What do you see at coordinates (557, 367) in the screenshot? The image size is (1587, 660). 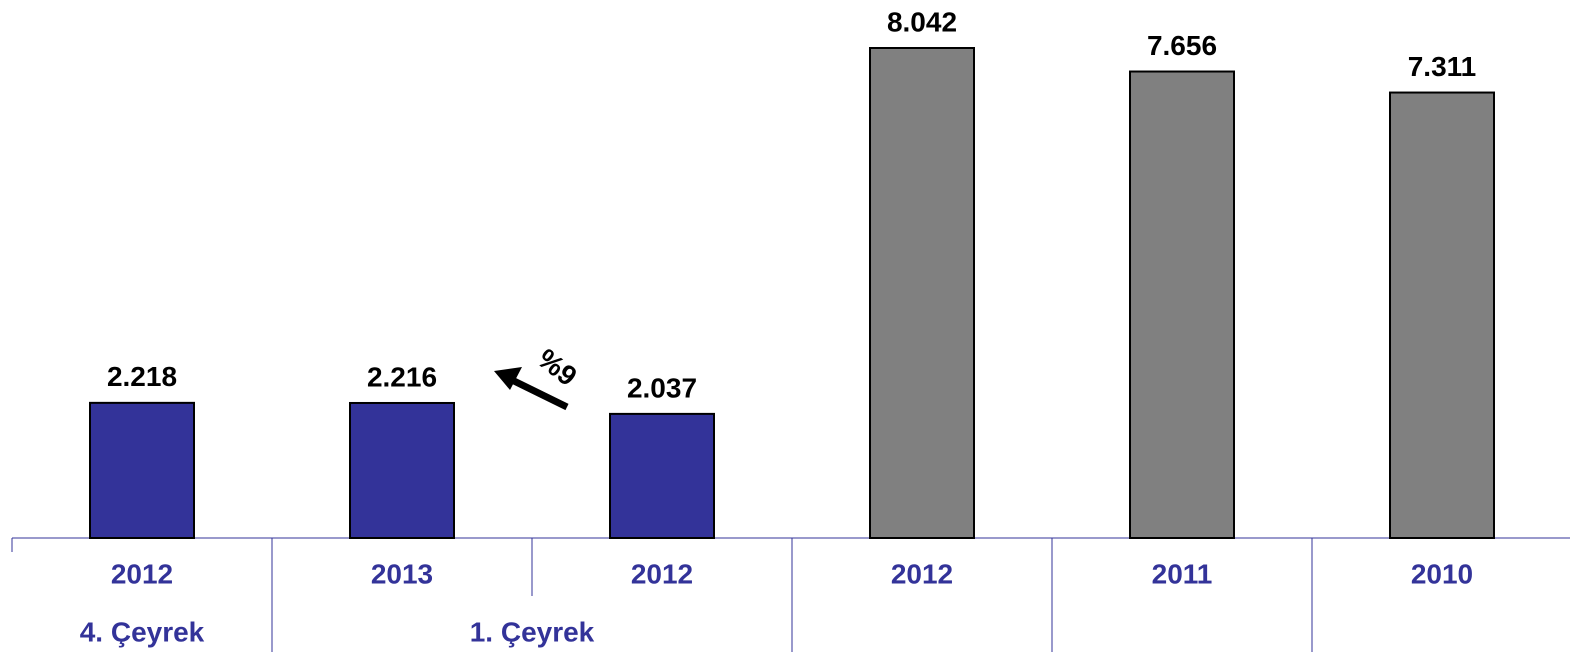 I see `annotation: %9` at bounding box center [557, 367].